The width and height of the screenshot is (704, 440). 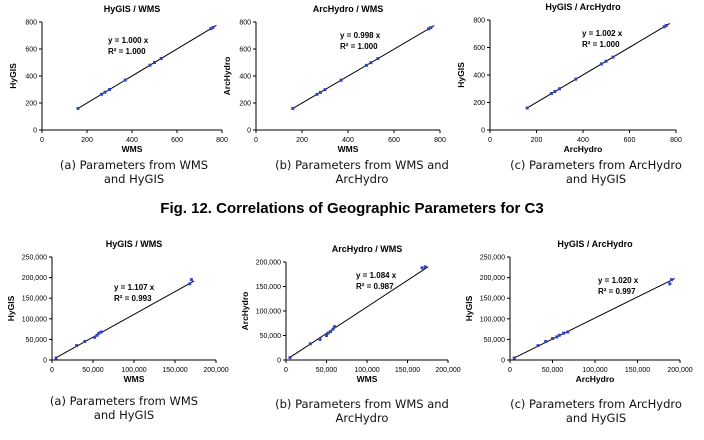 What do you see at coordinates (479, 48) in the screenshot?
I see `y-tick-label: 600` at bounding box center [479, 48].